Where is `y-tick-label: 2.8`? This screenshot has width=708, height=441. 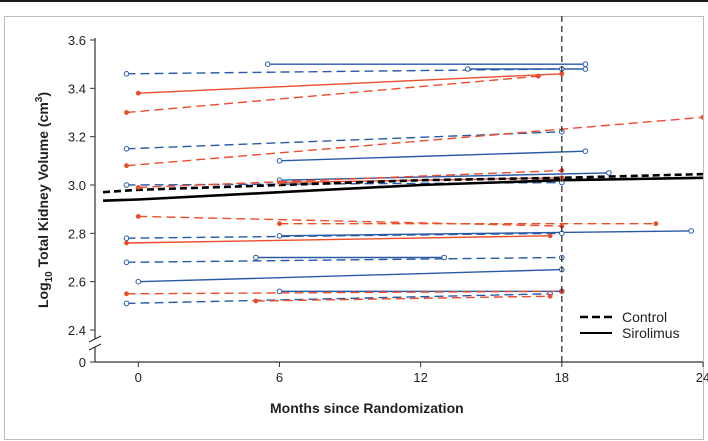
y-tick-label: 2.8 is located at coordinates (77, 233).